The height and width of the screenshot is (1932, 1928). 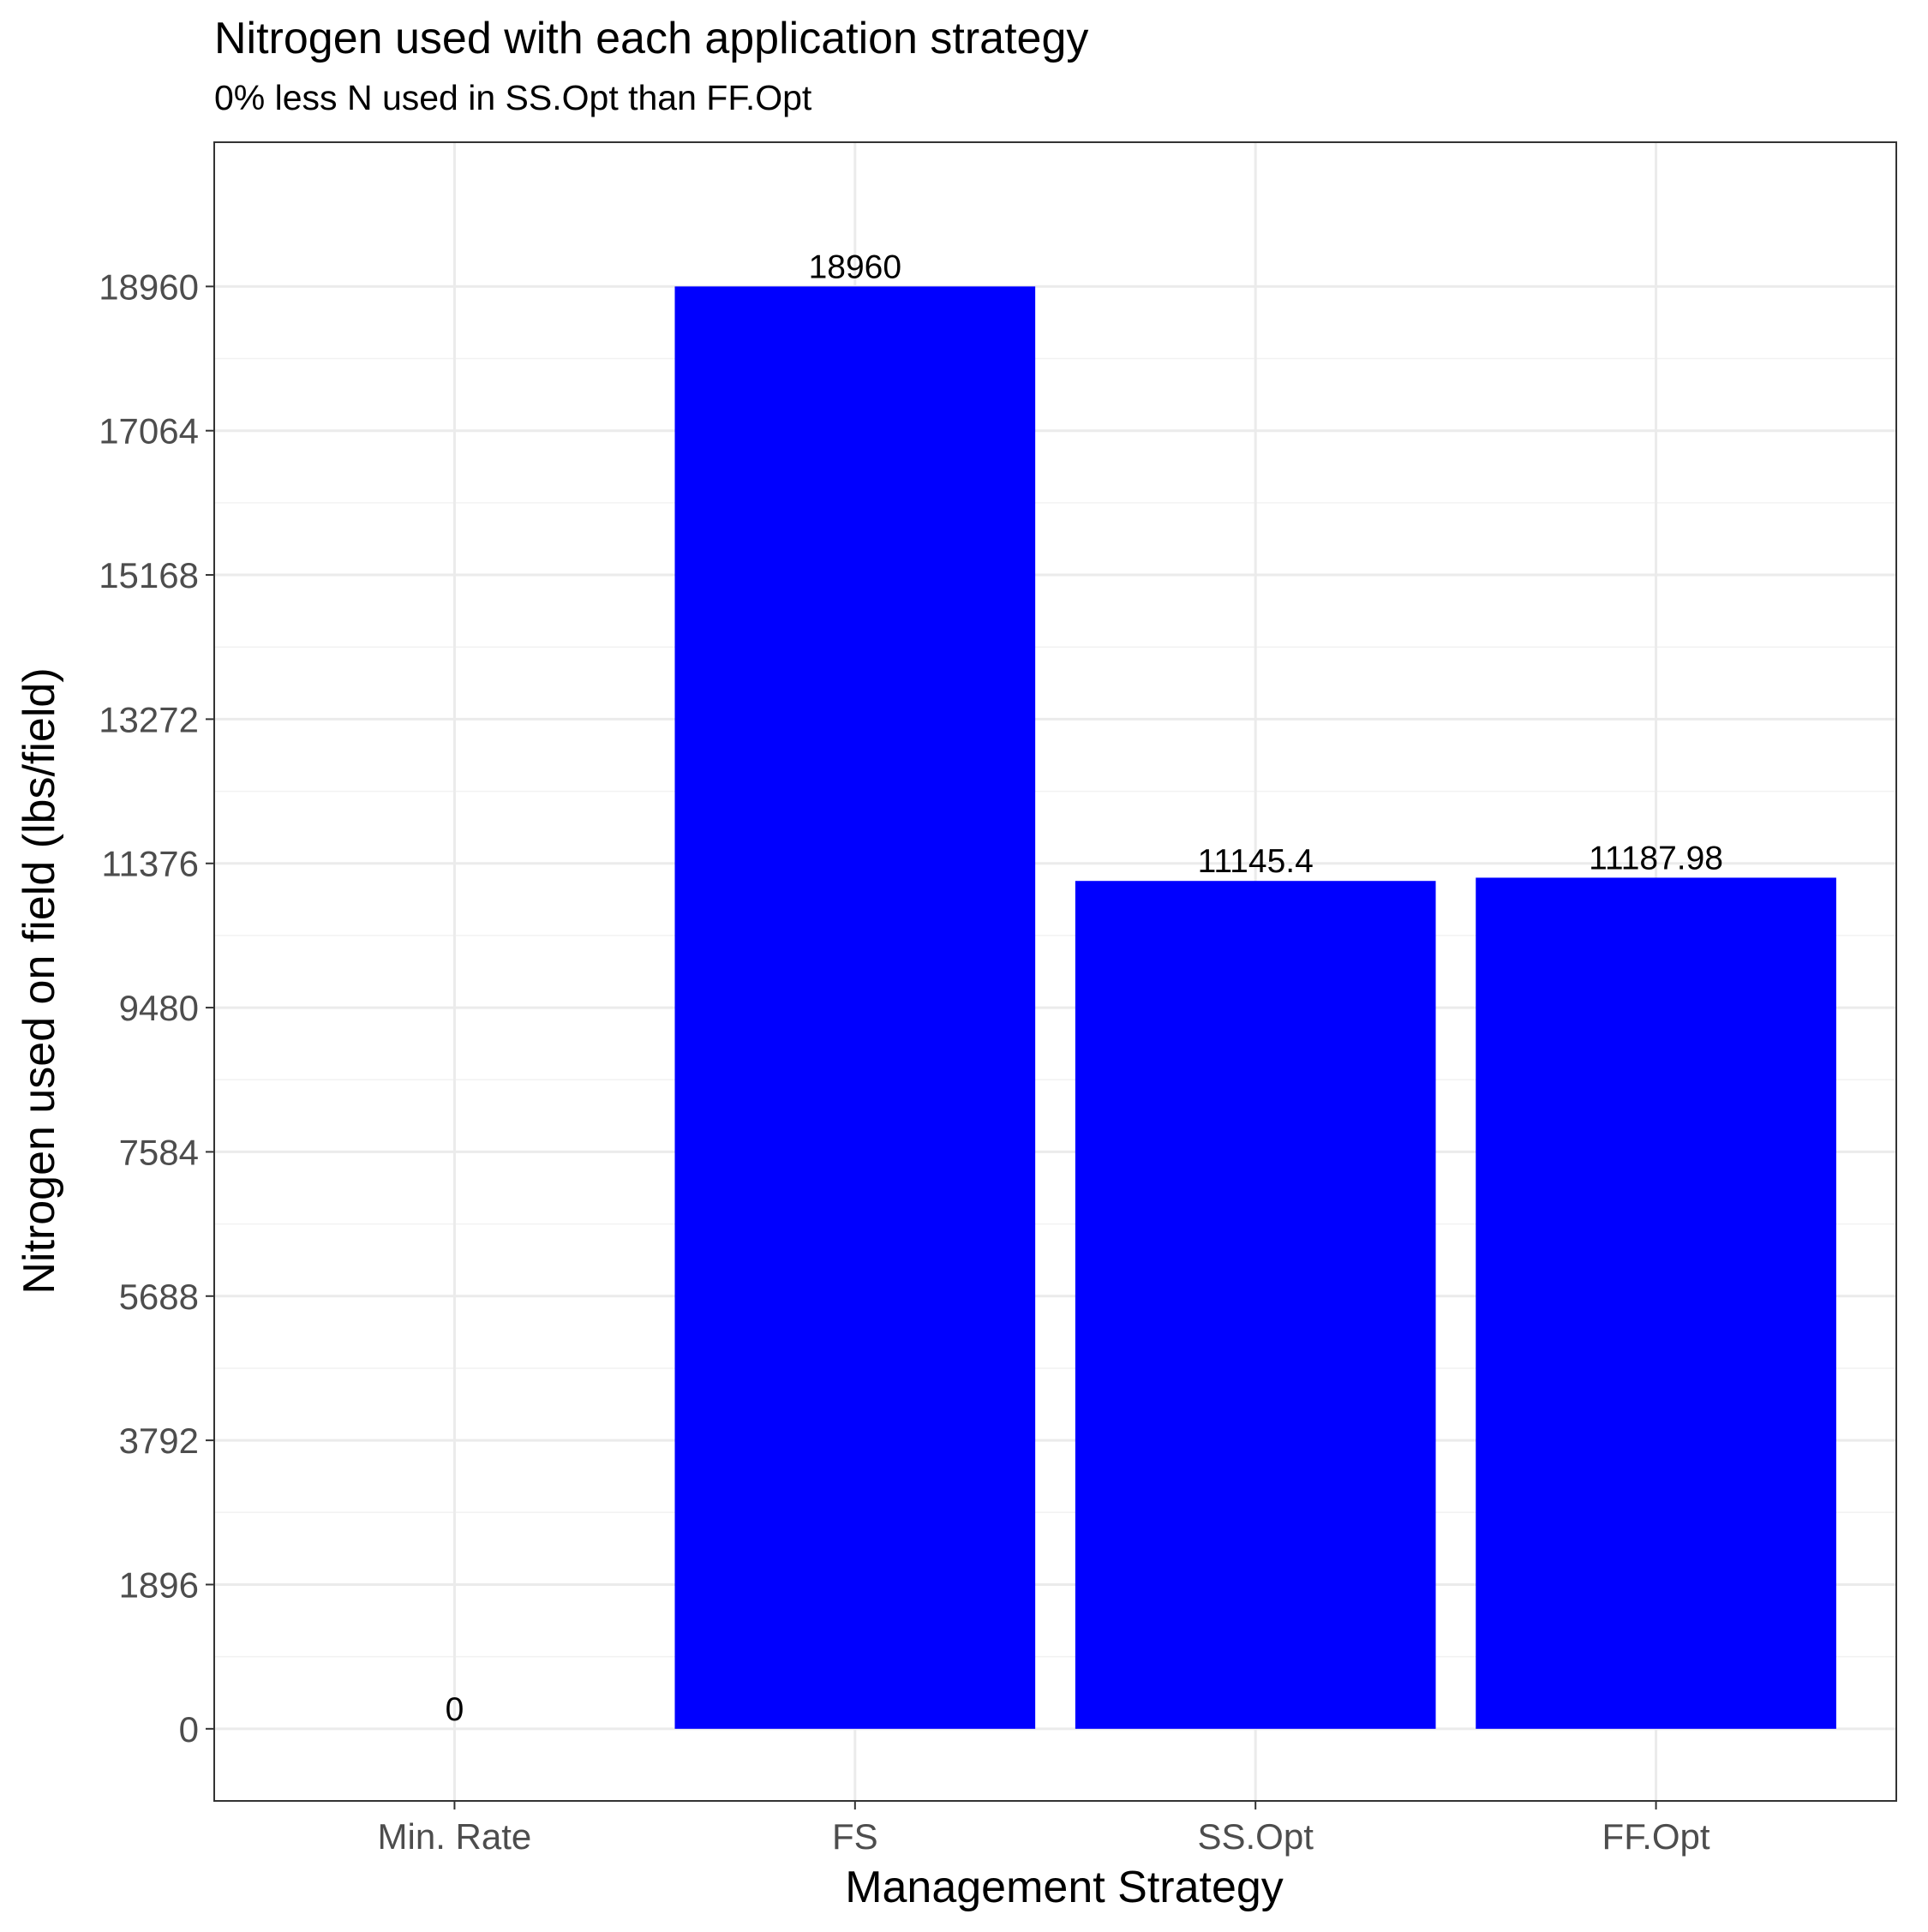 I want to click on y-tick-label: 5688, so click(x=159, y=1297).